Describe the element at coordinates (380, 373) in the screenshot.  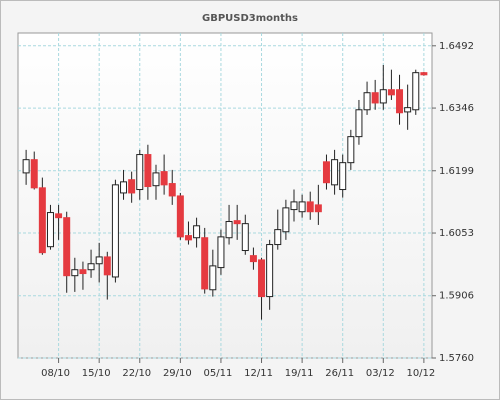
I see `x-tick-label: 03/12` at that location.